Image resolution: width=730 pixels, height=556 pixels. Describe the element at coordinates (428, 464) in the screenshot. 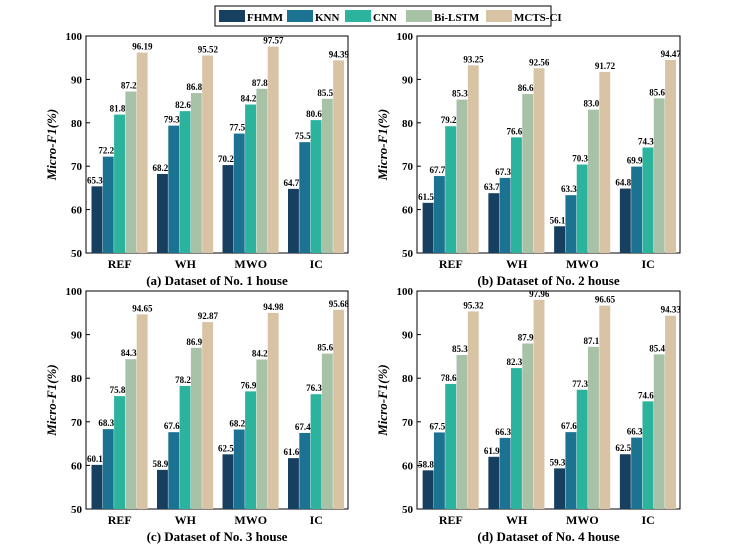

I see `data-label: 58.87` at that location.